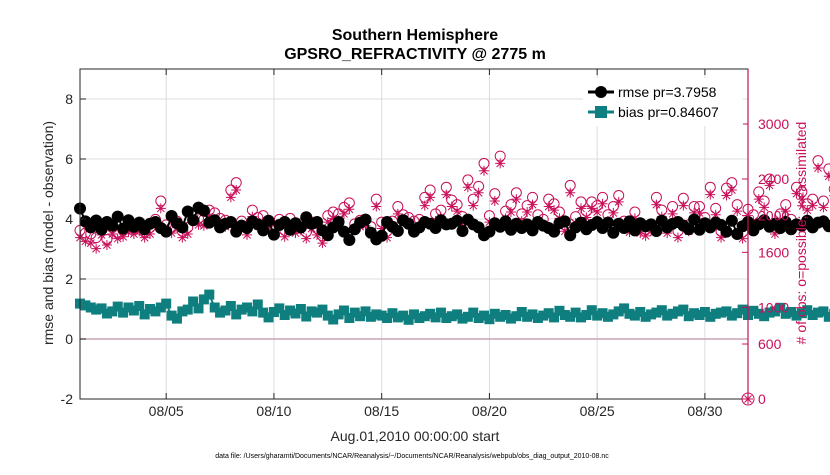  Describe the element at coordinates (166, 411) in the screenshot. I see `x-tick-label: 08/05` at that location.